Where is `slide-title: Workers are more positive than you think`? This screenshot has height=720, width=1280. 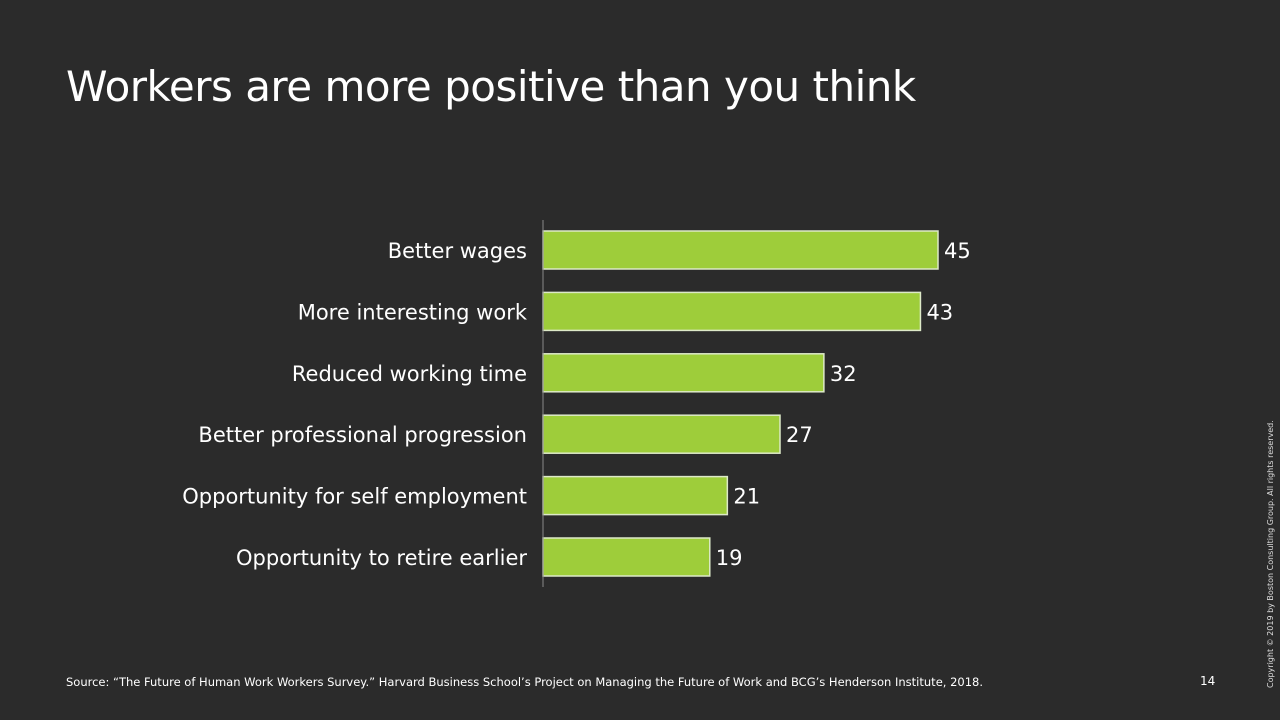
slide-title: Workers are more positive than you think is located at coordinates (491, 86).